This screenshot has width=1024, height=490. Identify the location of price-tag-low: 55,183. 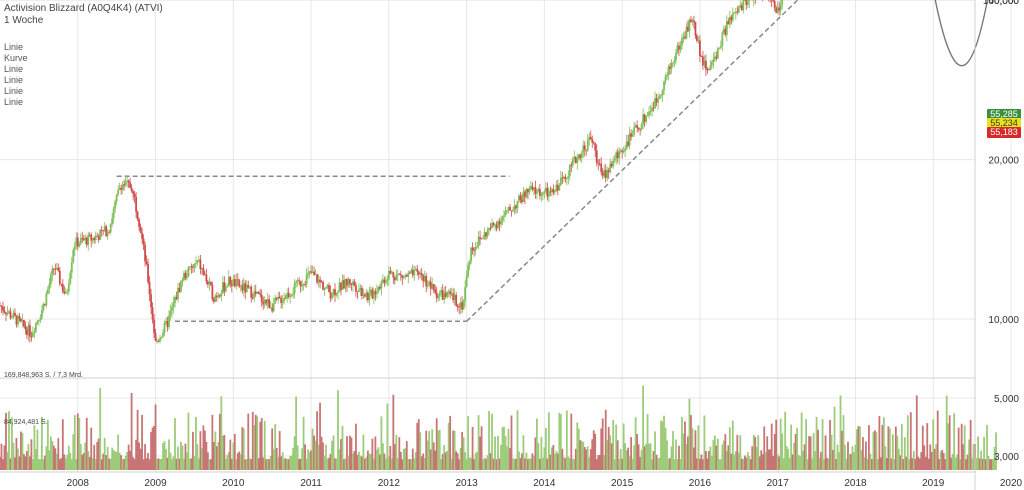
(1004, 132).